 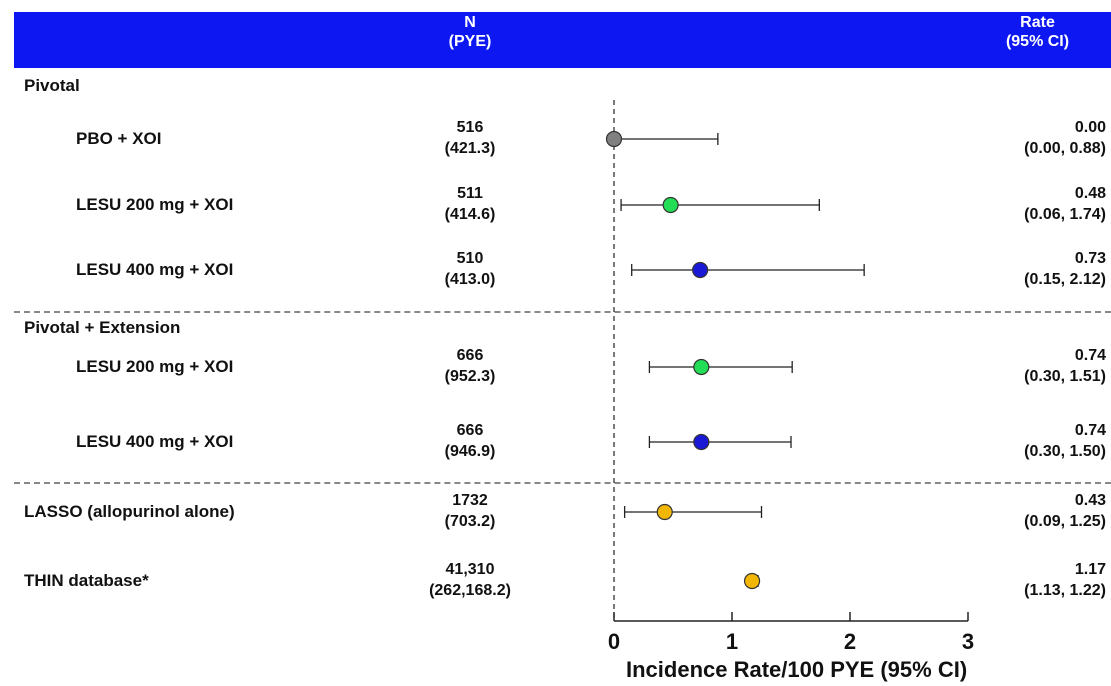 I want to click on row-n: 1732, so click(x=470, y=500).